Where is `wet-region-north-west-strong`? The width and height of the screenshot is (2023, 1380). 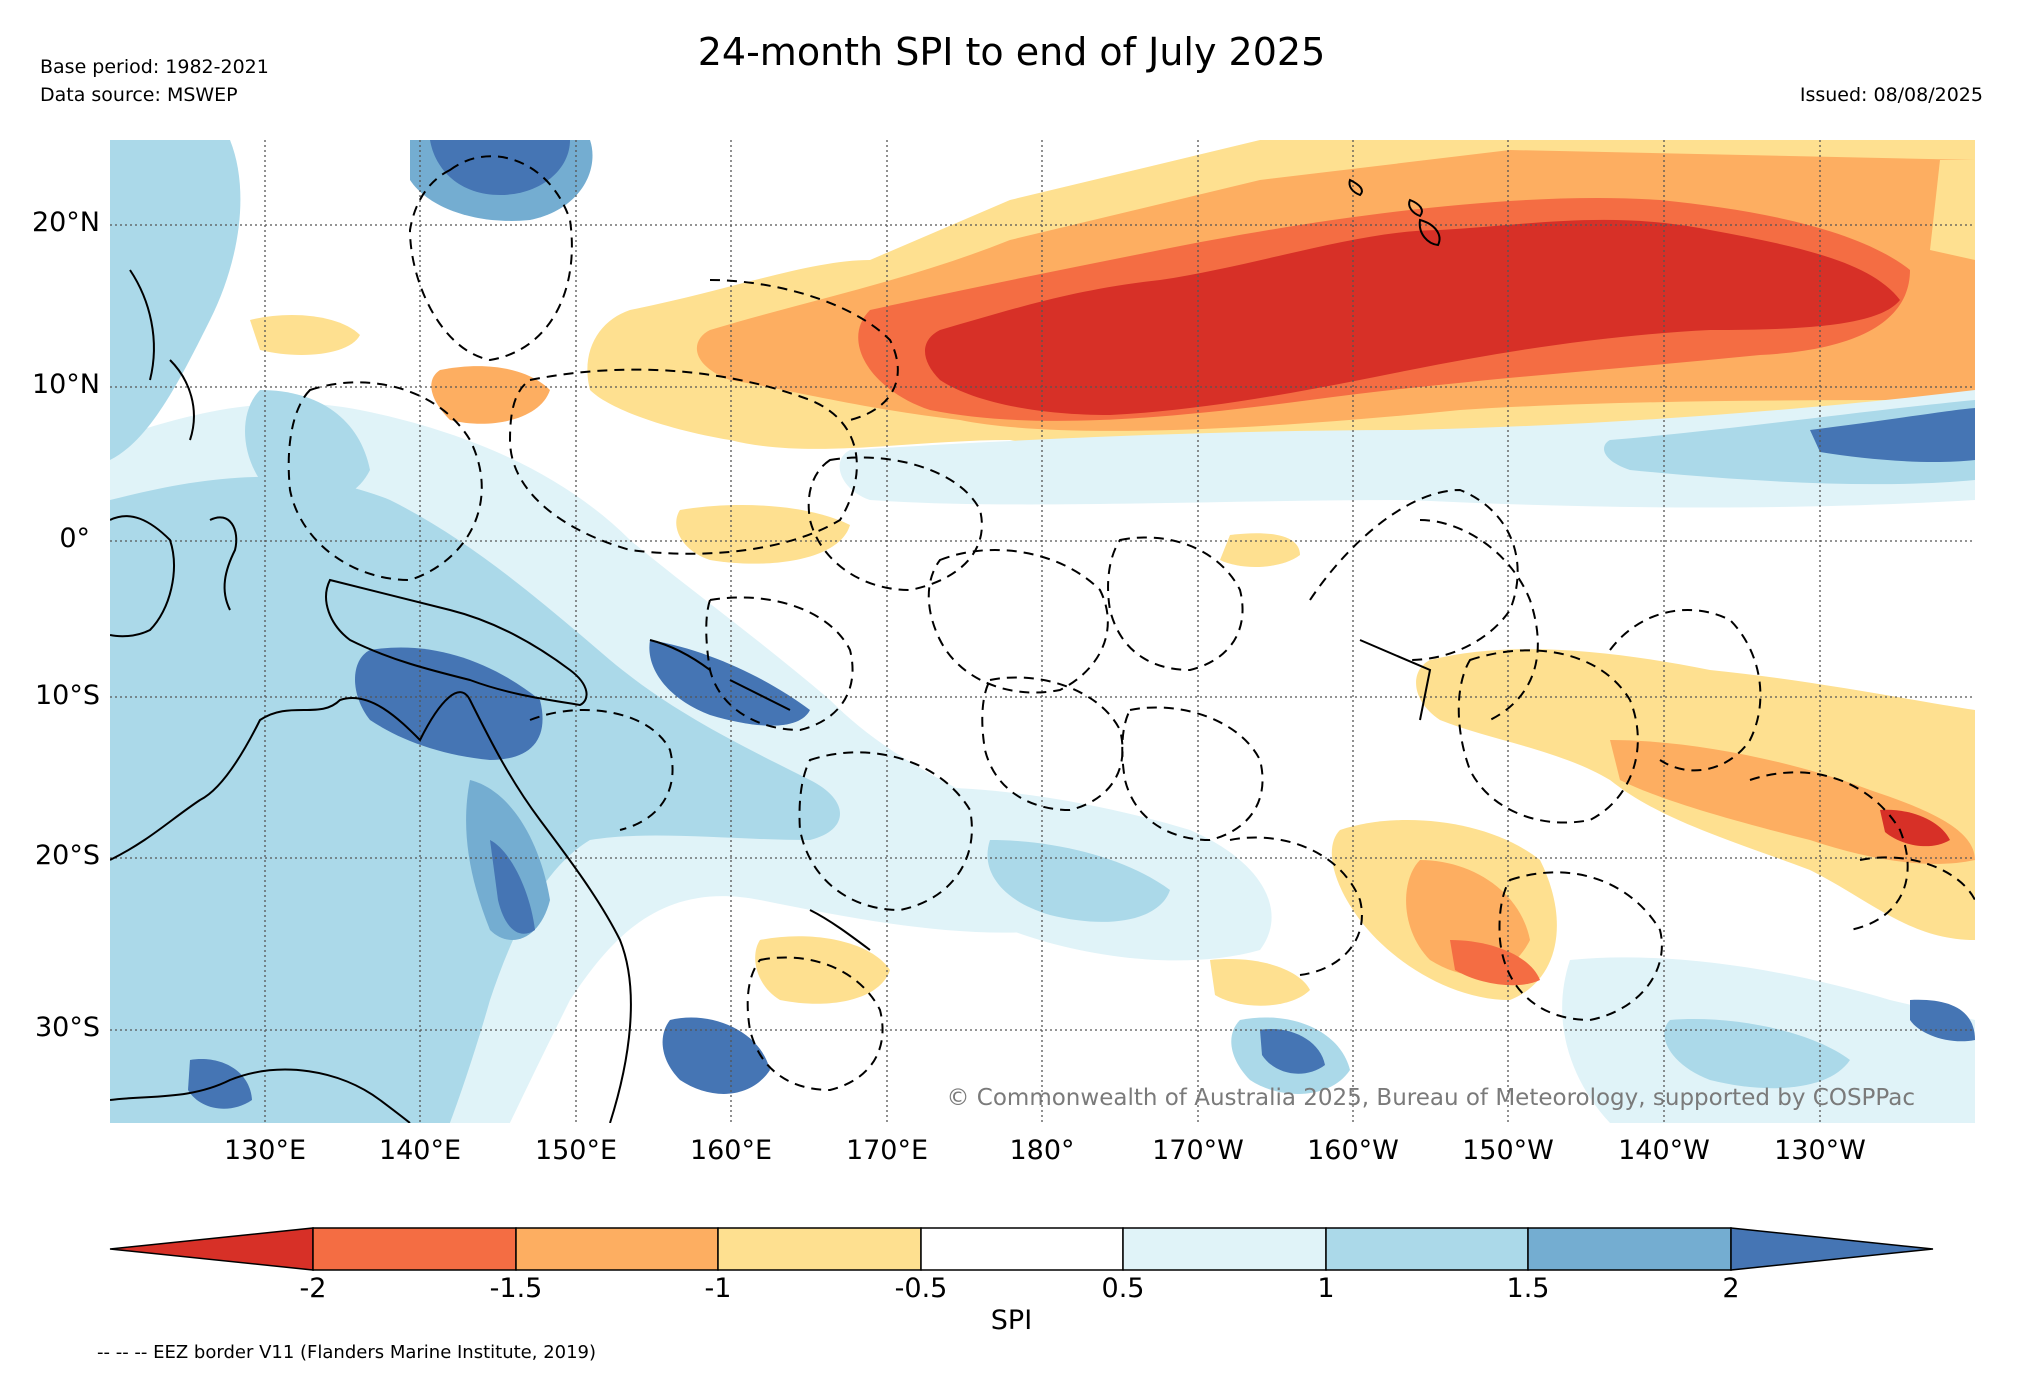
wet-region-north-west-strong is located at coordinates (500, 167).